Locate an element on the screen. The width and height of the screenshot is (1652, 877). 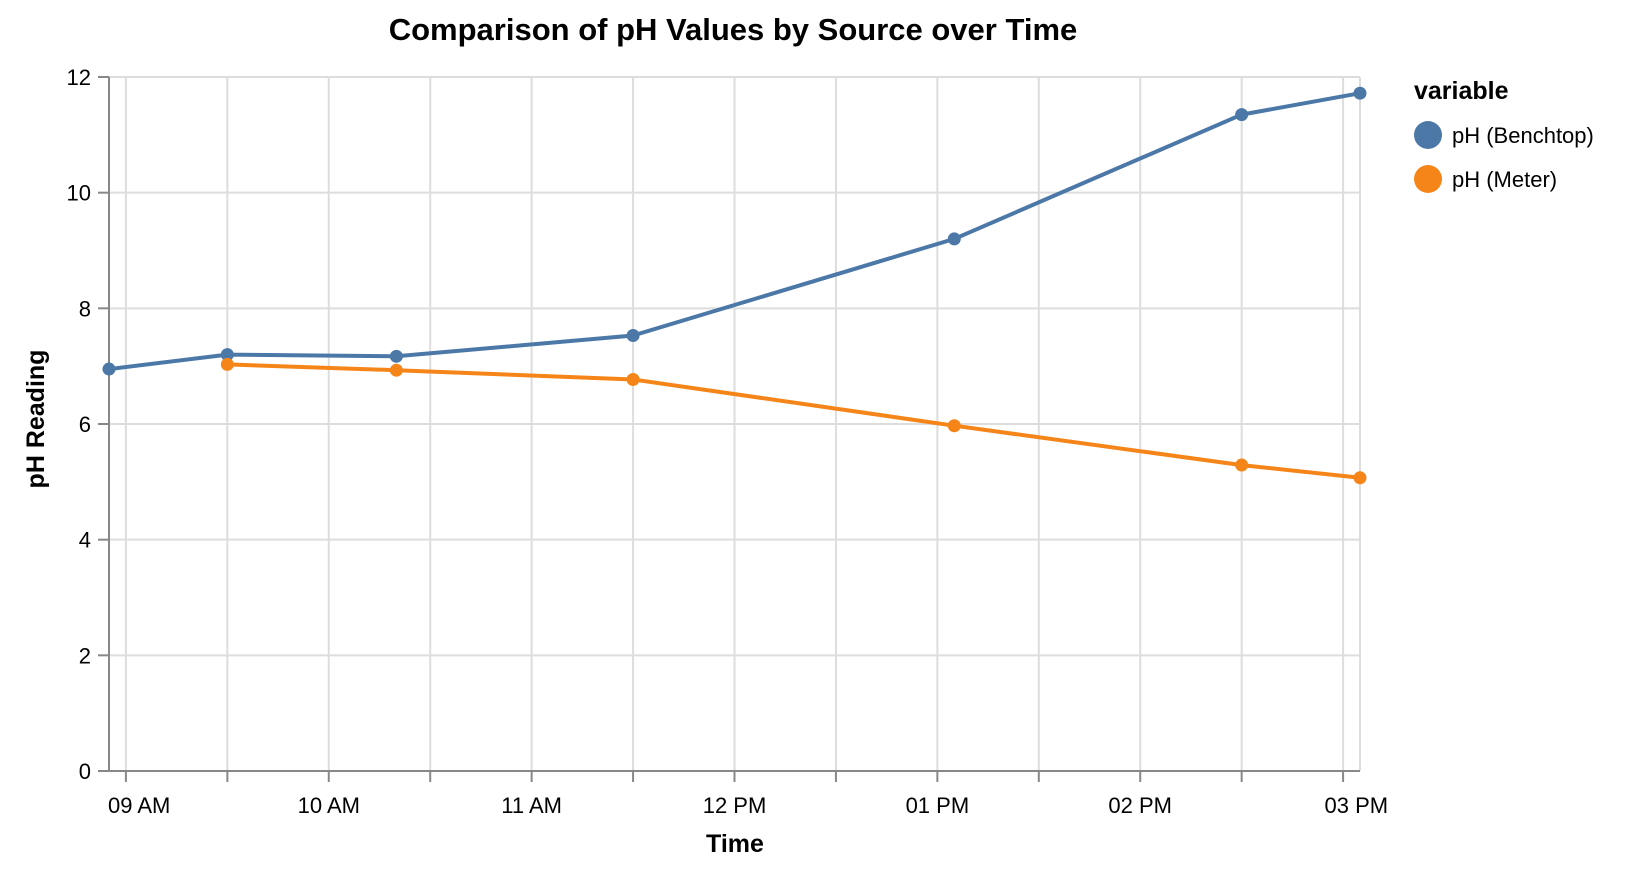
y-tick-label: 12 is located at coordinates (79, 77).